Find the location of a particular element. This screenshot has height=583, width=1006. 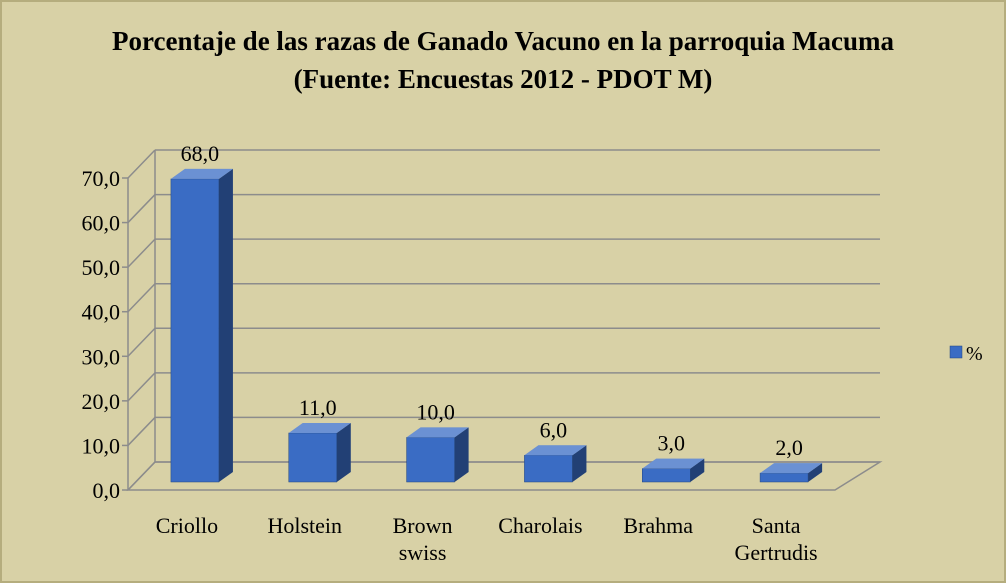

value-label: 10,0 is located at coordinates (435, 411).